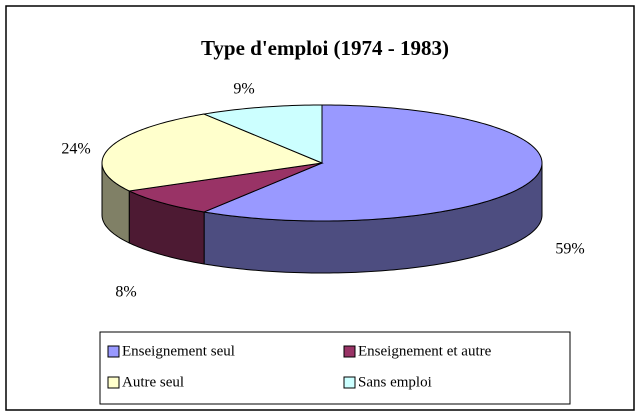 This screenshot has width=640, height=416. I want to click on data-label: 8%, so click(125, 292).